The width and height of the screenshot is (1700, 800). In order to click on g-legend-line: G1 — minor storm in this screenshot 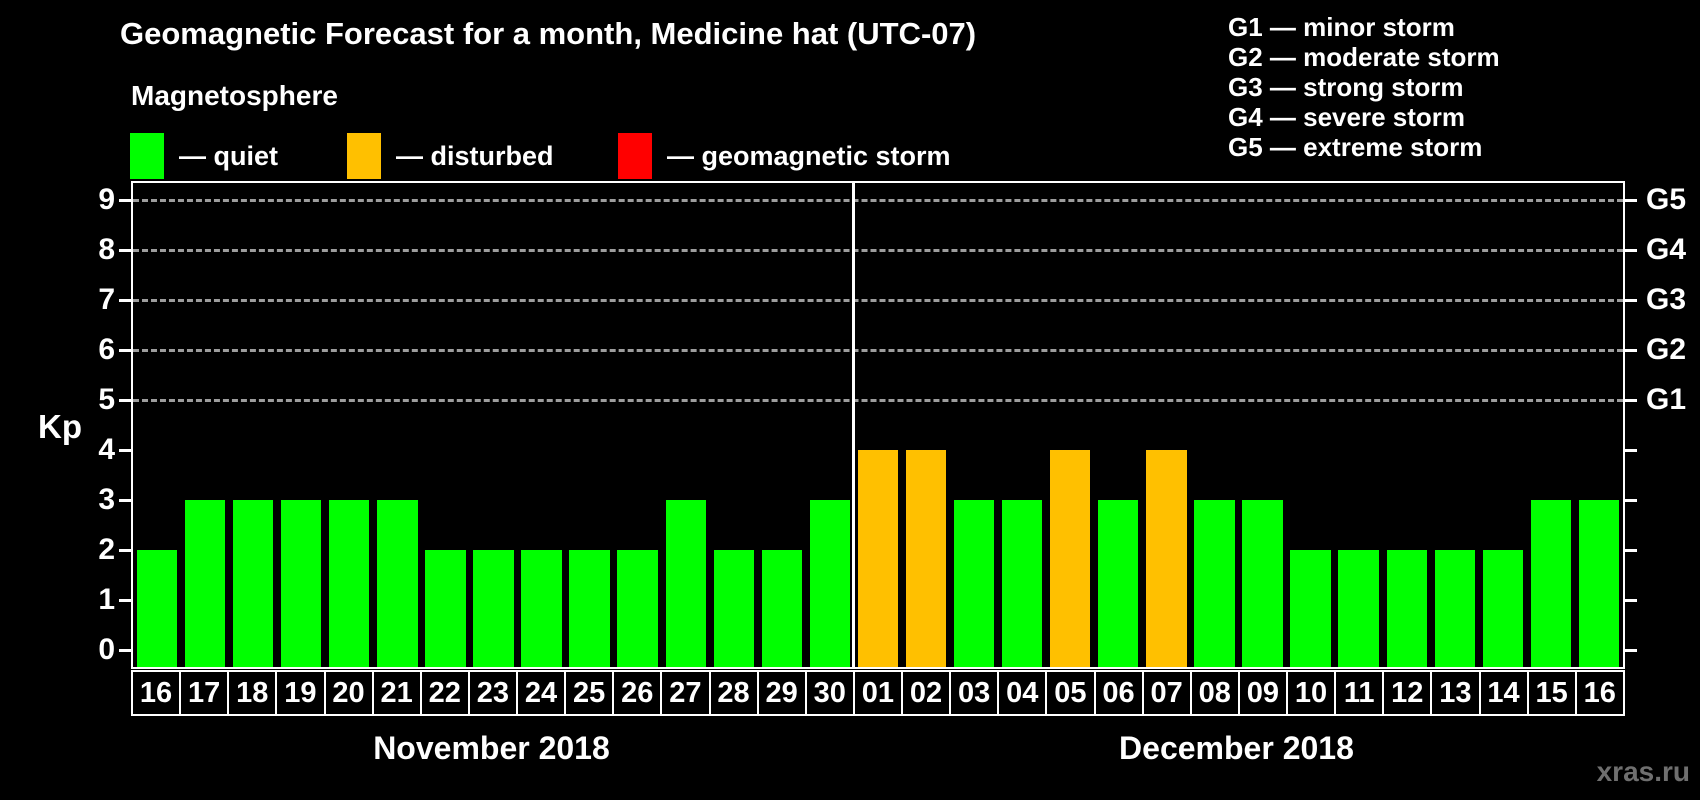, I will do `click(1341, 27)`.